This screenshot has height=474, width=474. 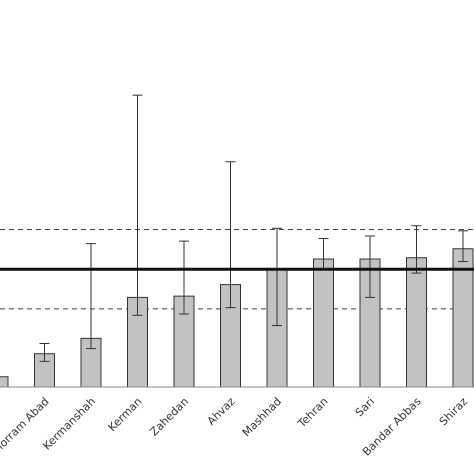 I want to click on error-bar-sari, so click(x=370, y=266).